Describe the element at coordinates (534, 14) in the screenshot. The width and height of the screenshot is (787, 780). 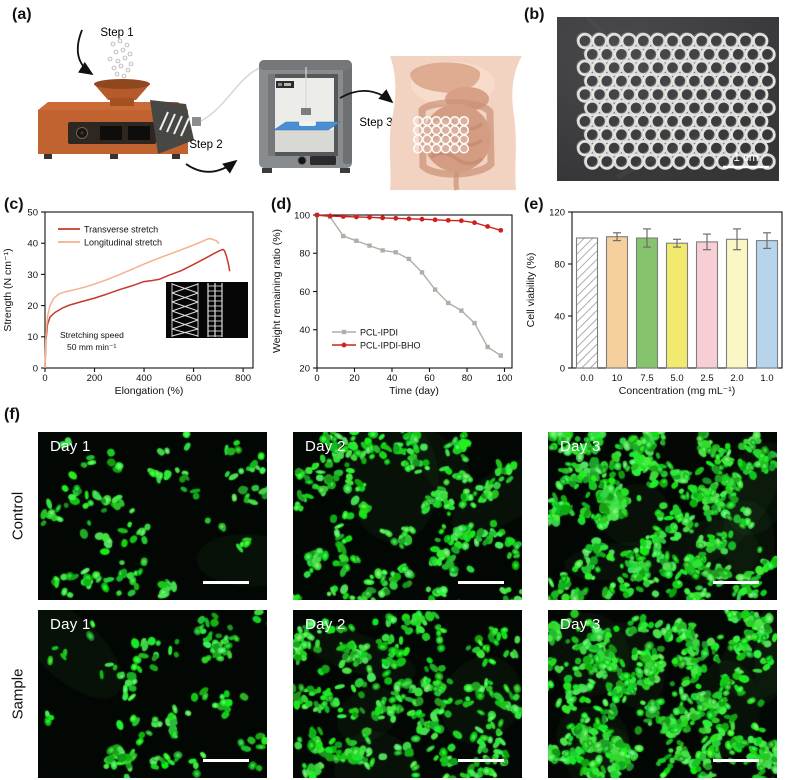
I see `panel-b-label: (b)` at that location.